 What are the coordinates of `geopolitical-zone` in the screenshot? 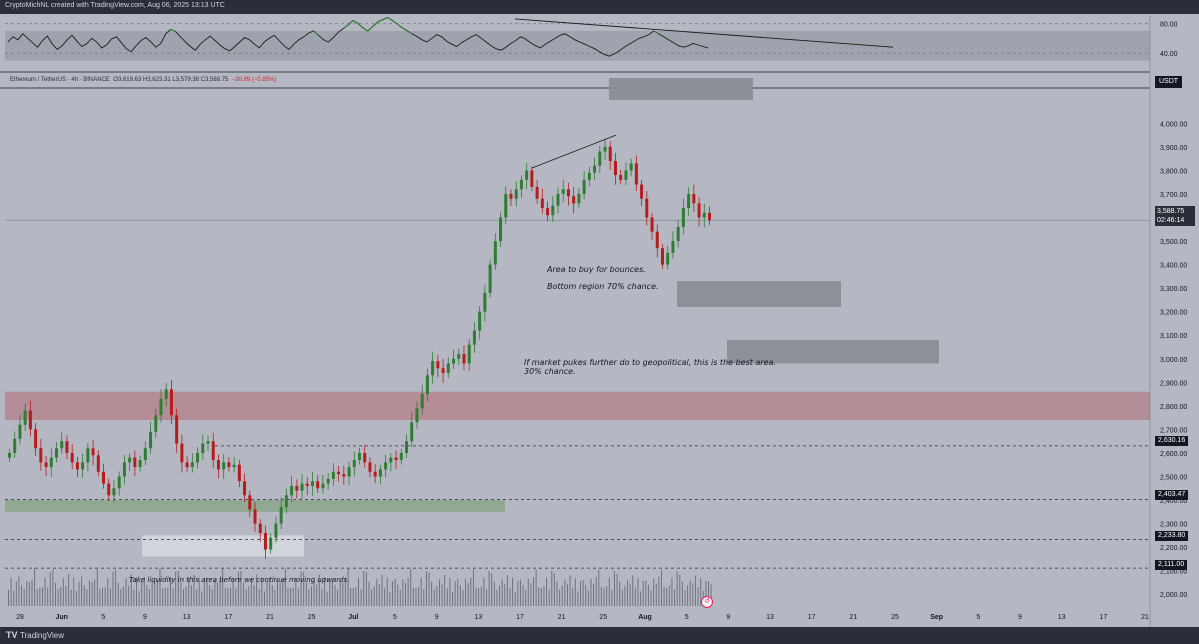 It's located at (833, 351).